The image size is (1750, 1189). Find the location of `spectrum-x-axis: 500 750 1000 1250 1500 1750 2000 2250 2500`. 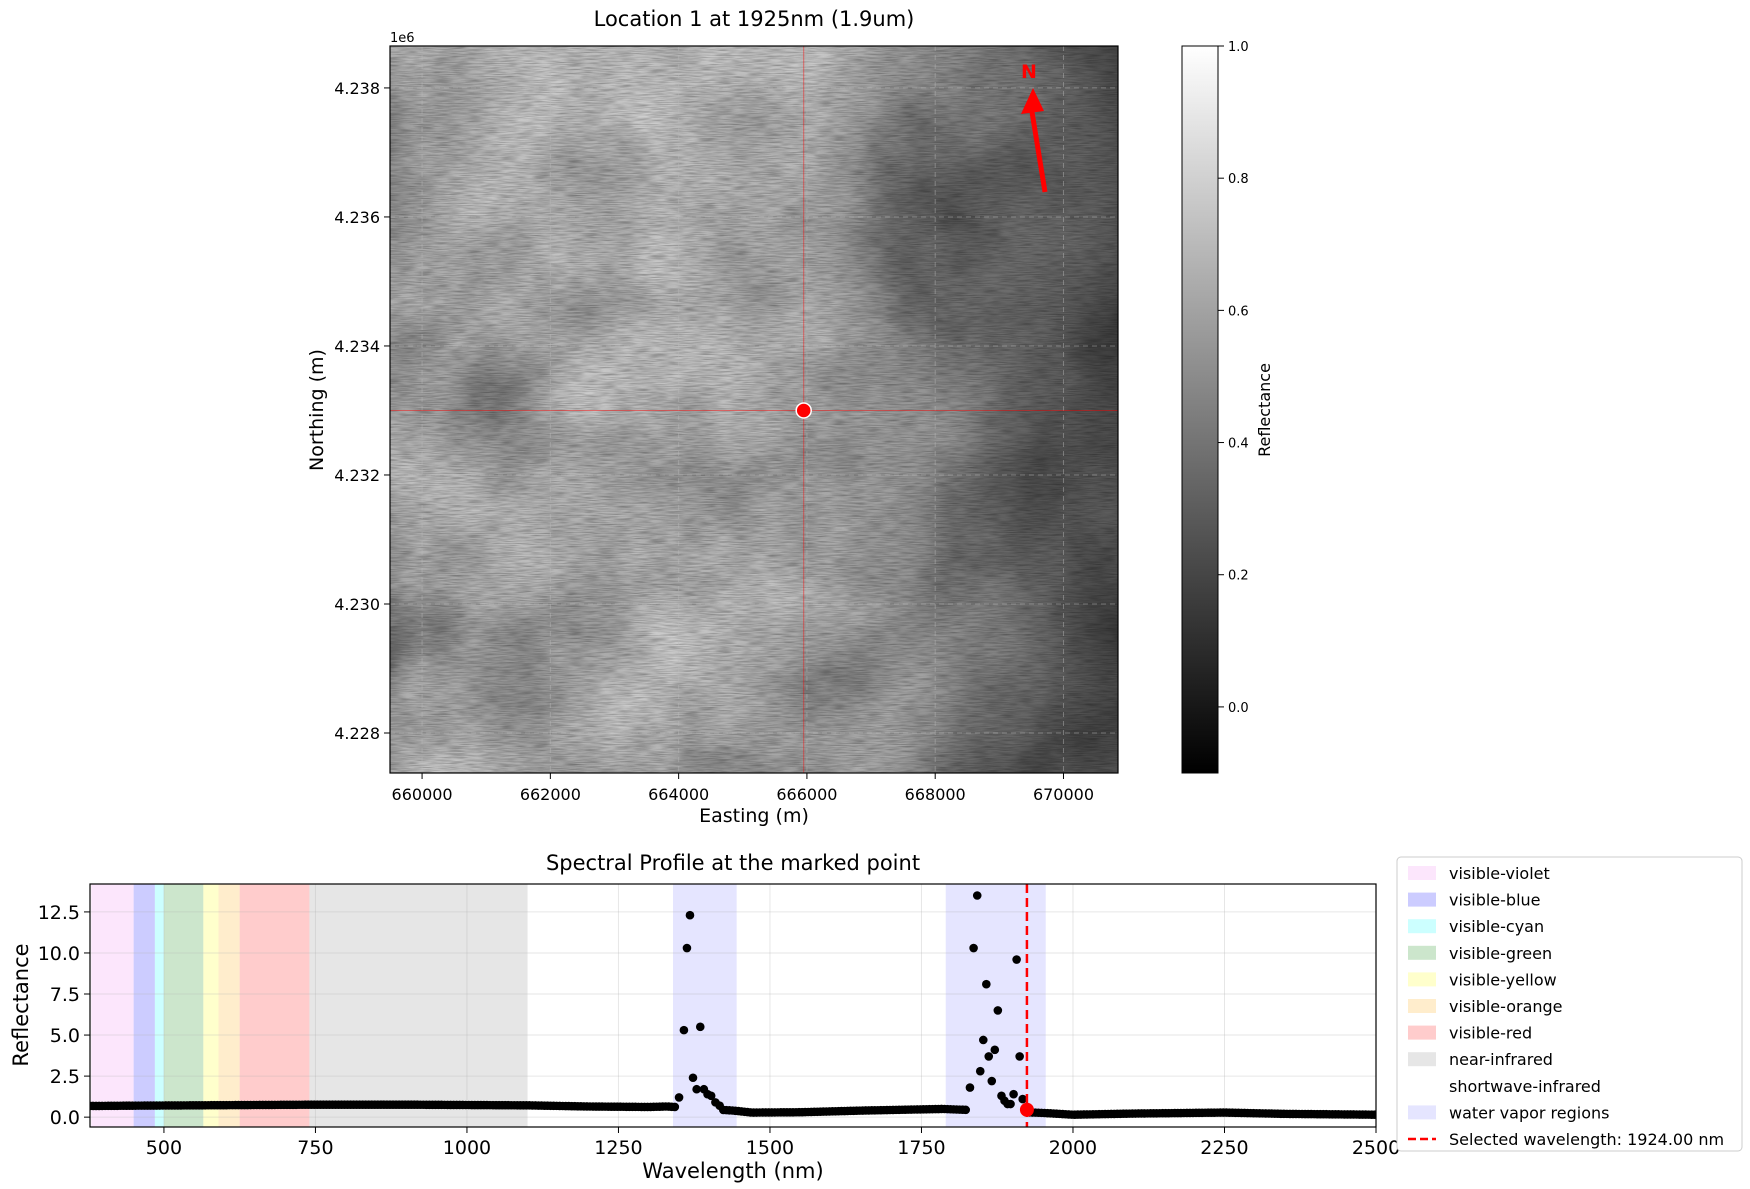

spectrum-x-axis: 500 750 1000 1250 1500 1750 2000 2250 2500 is located at coordinates (773, 1143).